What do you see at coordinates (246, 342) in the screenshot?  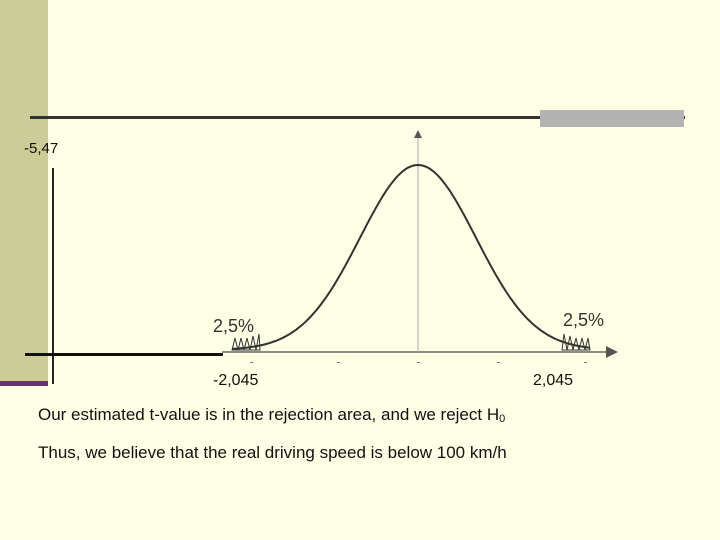 I see `rejection-tail-left` at bounding box center [246, 342].